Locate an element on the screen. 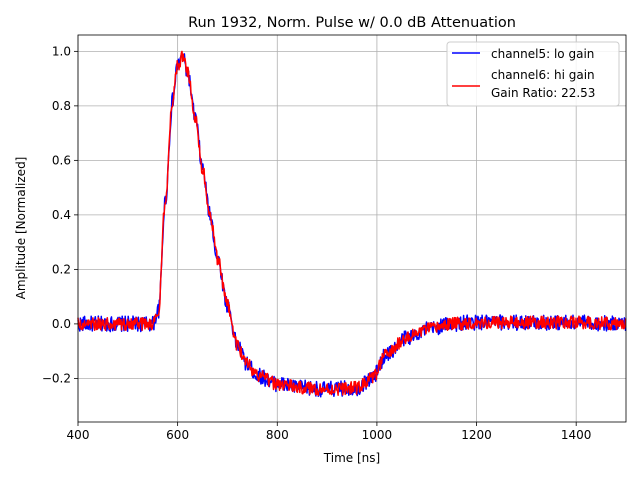 Image resolution: width=640 pixels, height=480 pixels. y-tick-label: 0.6 is located at coordinates (61, 160).